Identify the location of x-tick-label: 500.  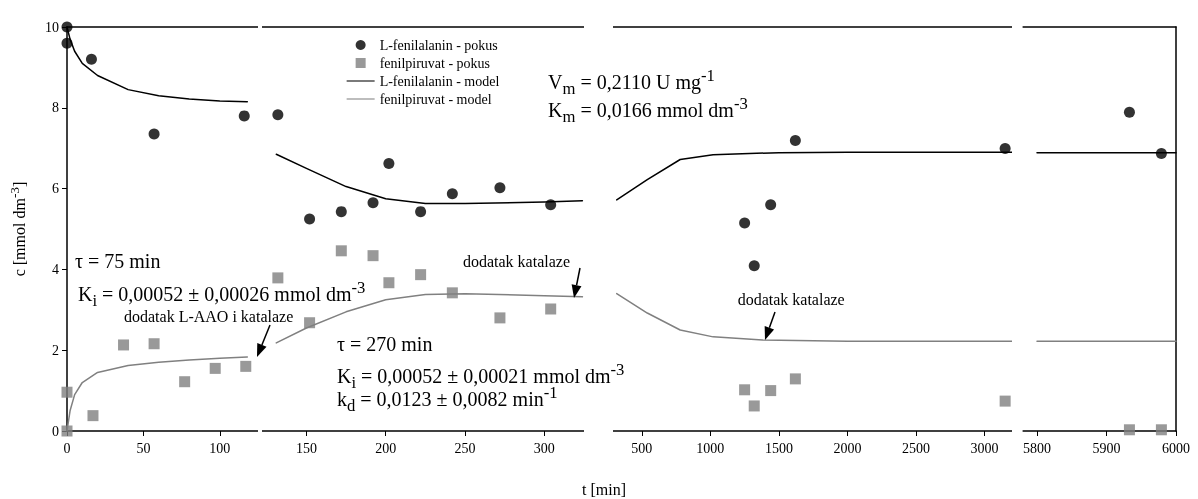
(642, 448).